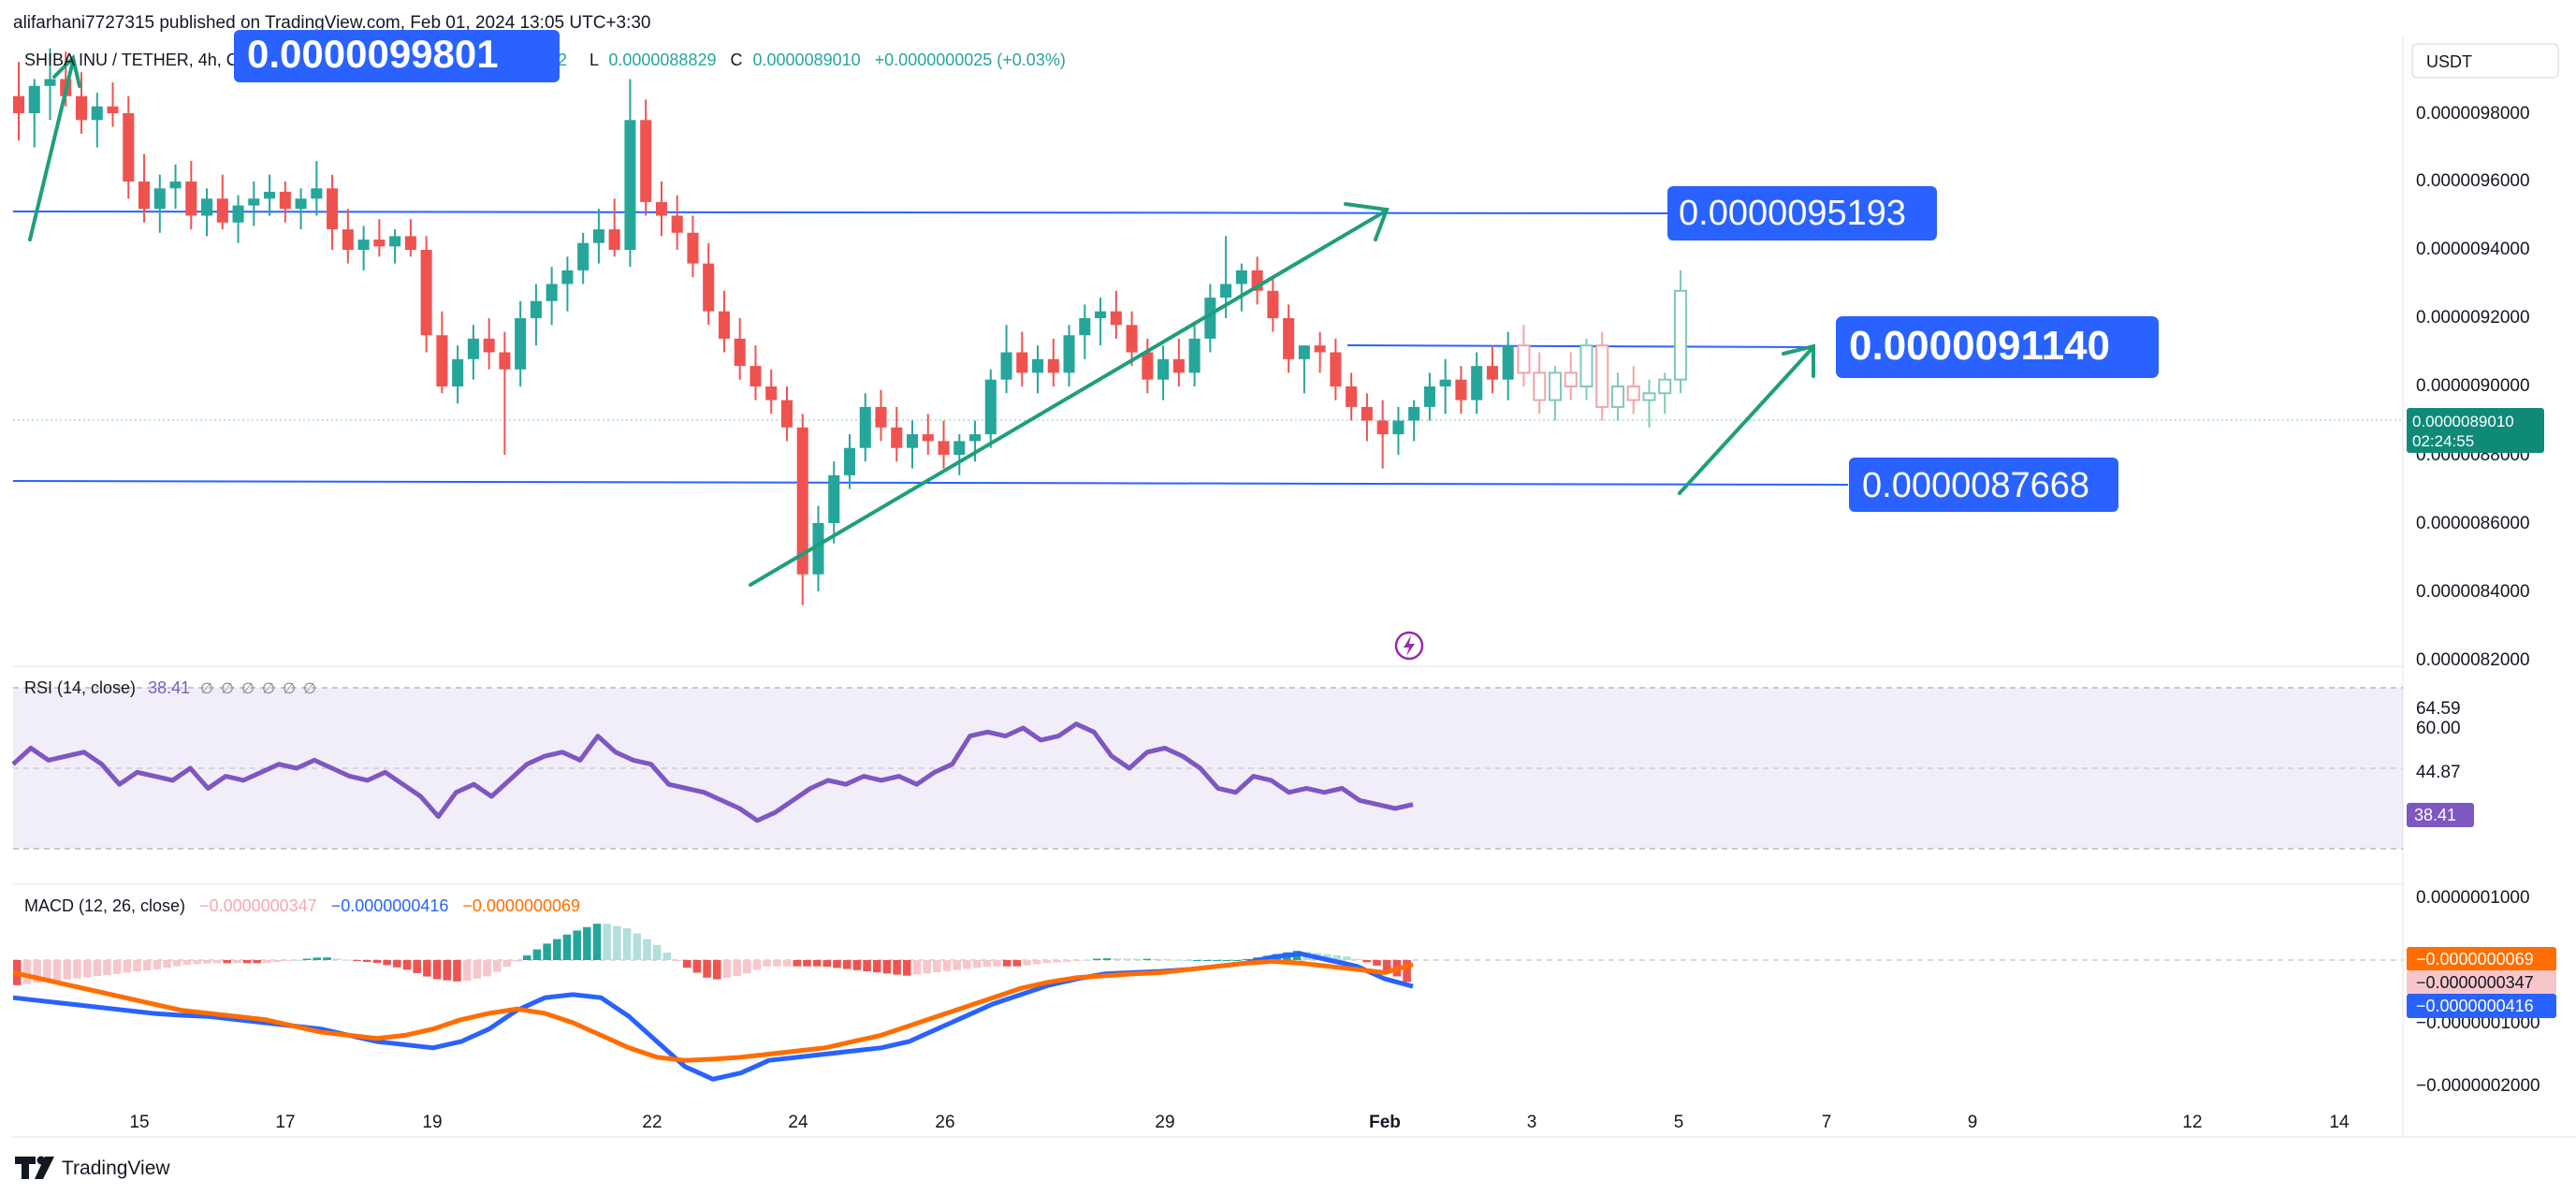  I want to click on time-tick: 9, so click(1973, 1122).